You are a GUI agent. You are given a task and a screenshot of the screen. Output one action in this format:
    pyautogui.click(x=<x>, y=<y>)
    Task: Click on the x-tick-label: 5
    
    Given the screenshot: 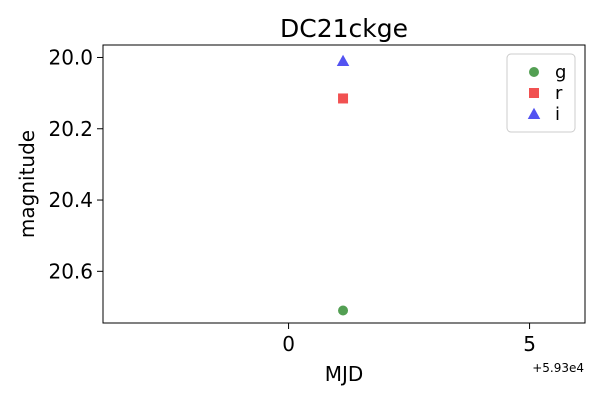 What is the action you would take?
    pyautogui.click(x=529, y=344)
    